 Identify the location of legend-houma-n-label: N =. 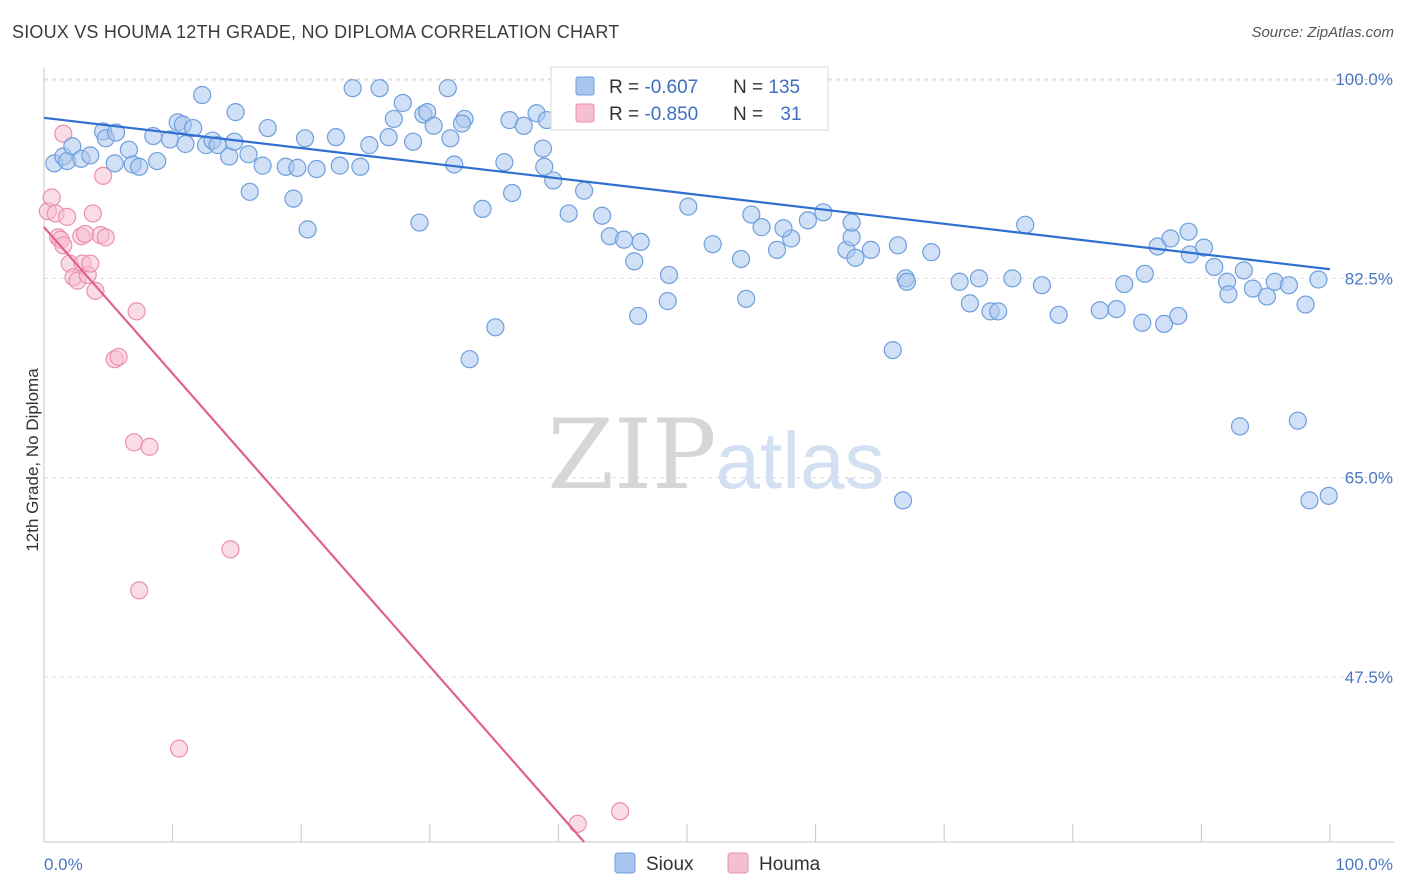
(750, 114).